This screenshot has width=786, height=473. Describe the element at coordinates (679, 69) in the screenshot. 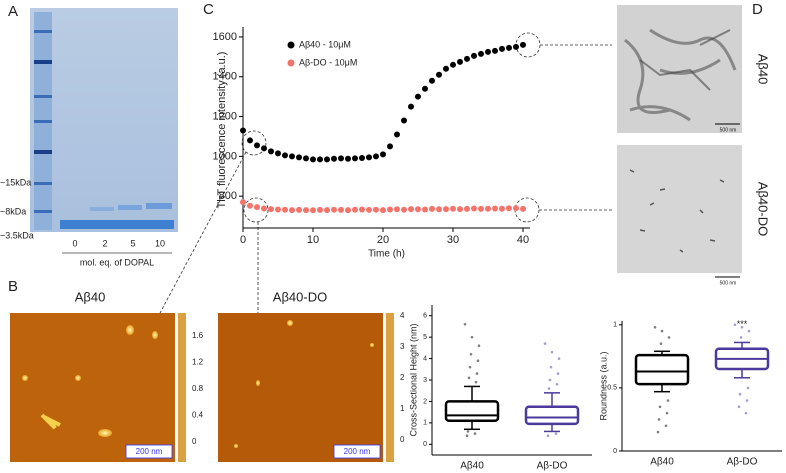

I see `tem-image` at that location.